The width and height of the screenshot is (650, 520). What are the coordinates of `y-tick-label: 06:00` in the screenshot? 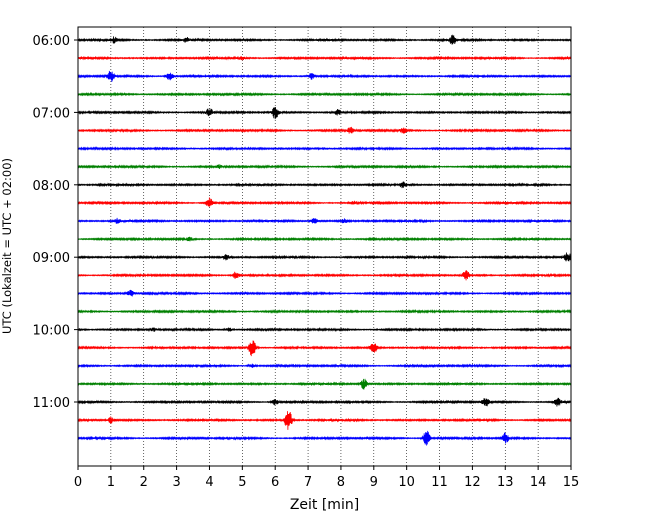 It's located at (51, 41).